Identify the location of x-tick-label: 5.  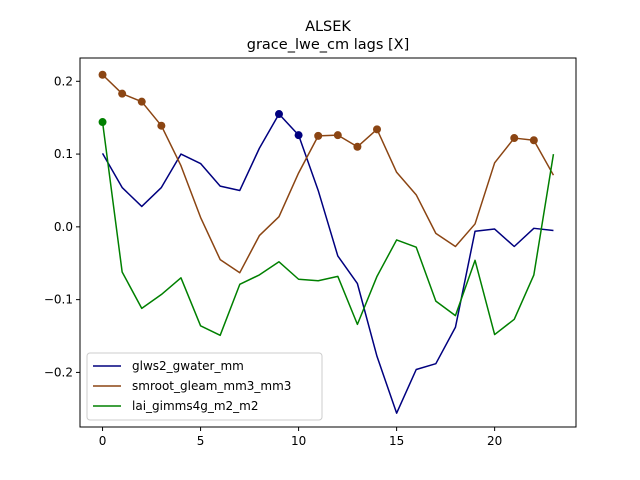
(201, 441).